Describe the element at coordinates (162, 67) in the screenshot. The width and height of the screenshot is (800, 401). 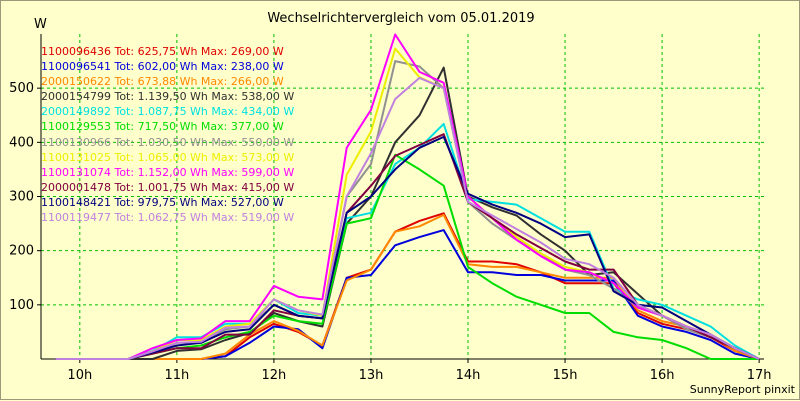
I see `legend-entry-1100096541: 1100096541 Tot: 602,00 Wh Max: 238,00 W` at that location.